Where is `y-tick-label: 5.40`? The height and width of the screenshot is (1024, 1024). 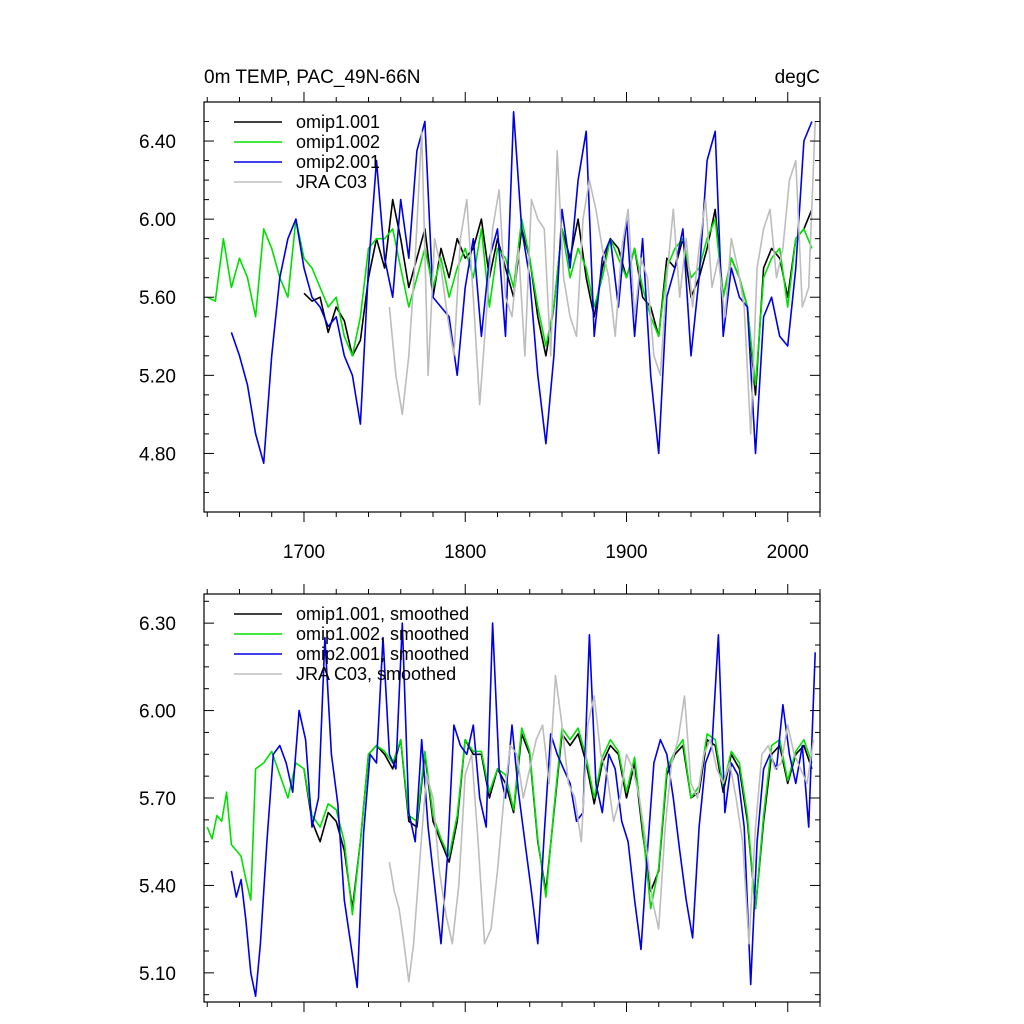
y-tick-label: 5.40 is located at coordinates (157, 886).